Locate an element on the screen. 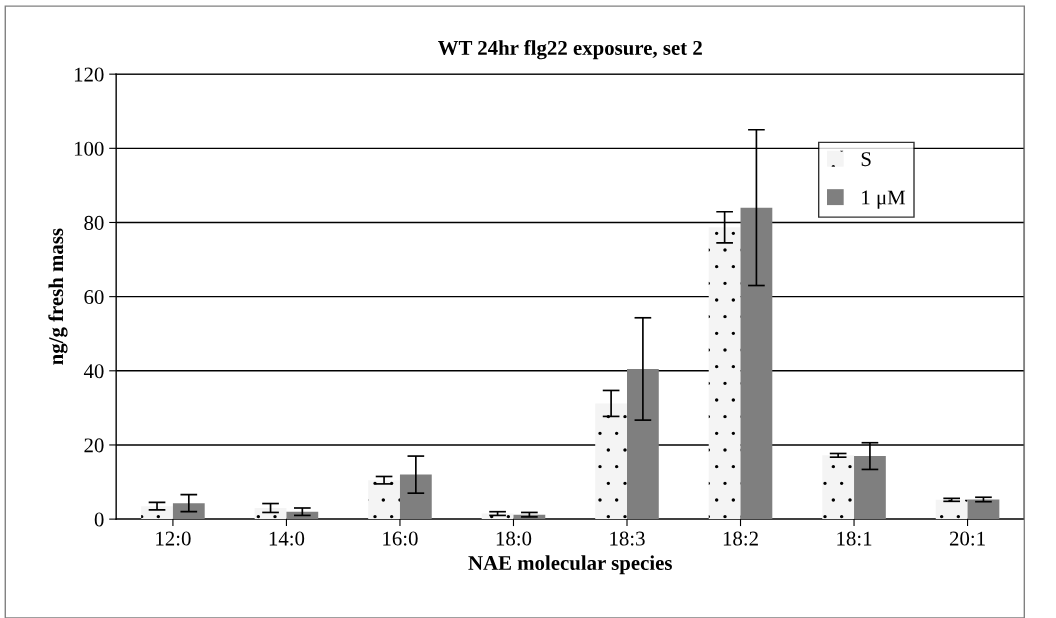  y-tick-label: 0 is located at coordinates (99, 519).